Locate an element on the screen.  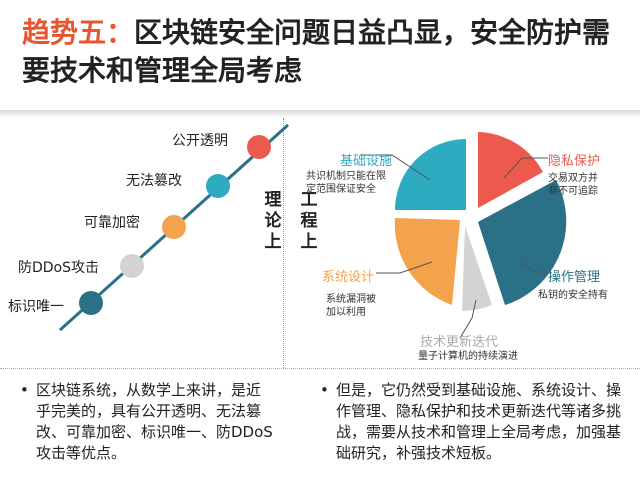
pie-segment-infrastructure is located at coordinates (430, 174).